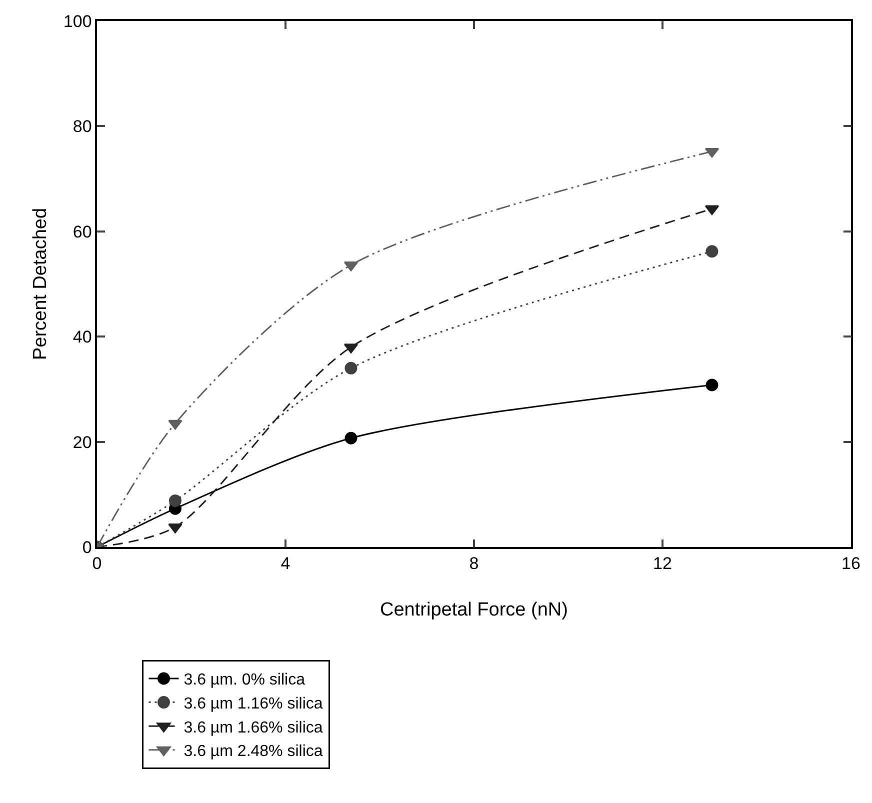 Image resolution: width=872 pixels, height=803 pixels. I want to click on y-tick-label: 80, so click(82, 126).